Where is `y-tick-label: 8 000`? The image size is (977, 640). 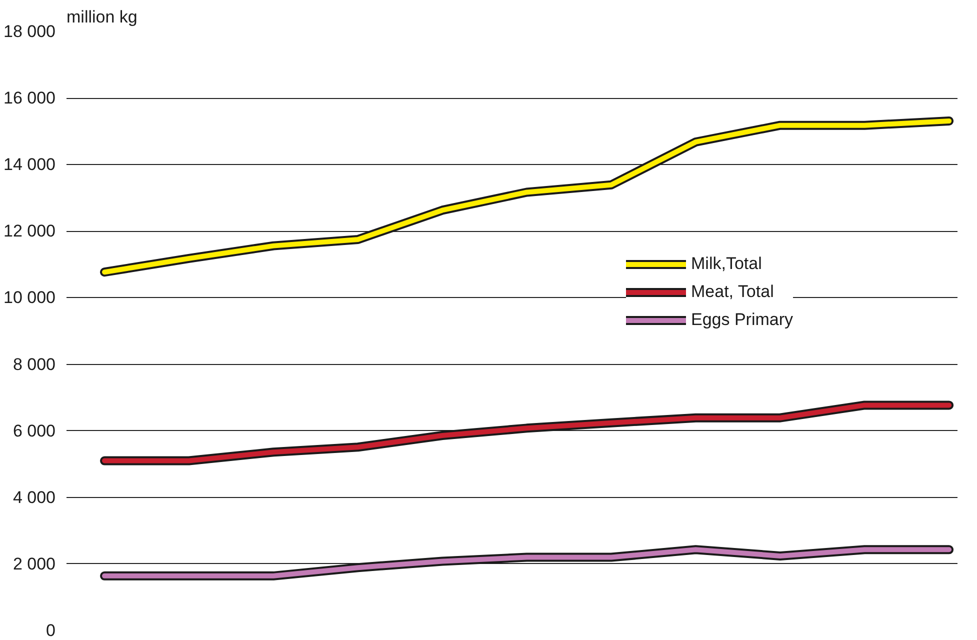 y-tick-label: 8 000 is located at coordinates (34, 364).